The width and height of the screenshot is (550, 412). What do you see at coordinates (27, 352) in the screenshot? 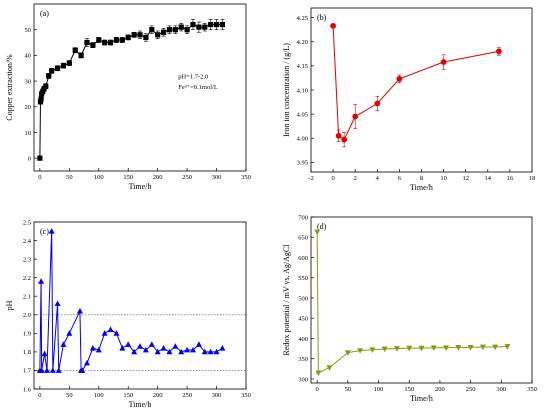
I see `y-tick-label: 1.8` at bounding box center [27, 352].